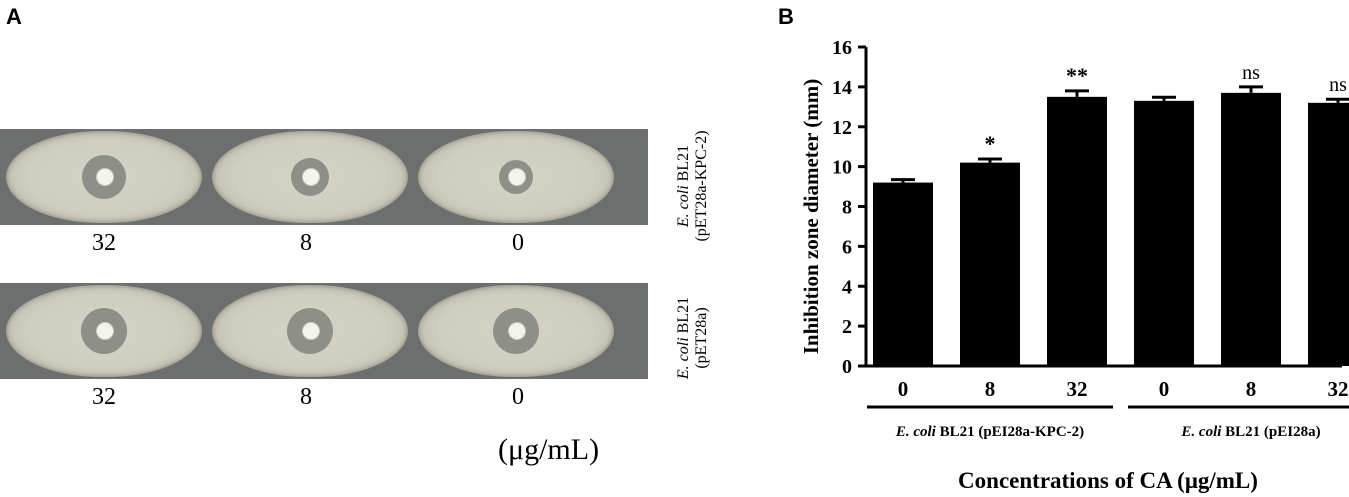 This screenshot has height=497, width=1349. Describe the element at coordinates (990, 143) in the screenshot. I see `significance-label: *` at that location.